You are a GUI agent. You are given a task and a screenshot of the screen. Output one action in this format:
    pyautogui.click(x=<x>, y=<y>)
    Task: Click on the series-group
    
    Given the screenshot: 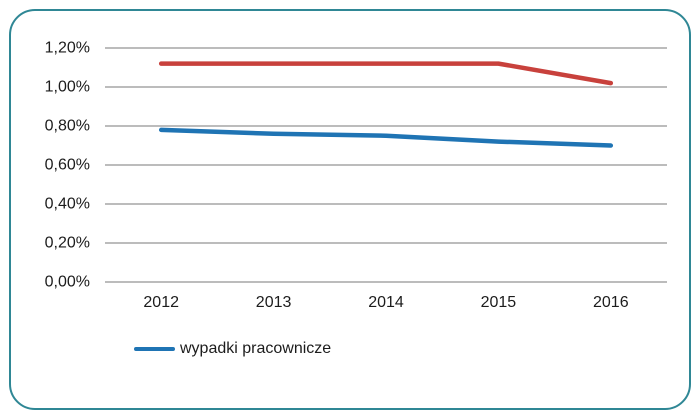 What is the action you would take?
    pyautogui.click(x=386, y=104)
    